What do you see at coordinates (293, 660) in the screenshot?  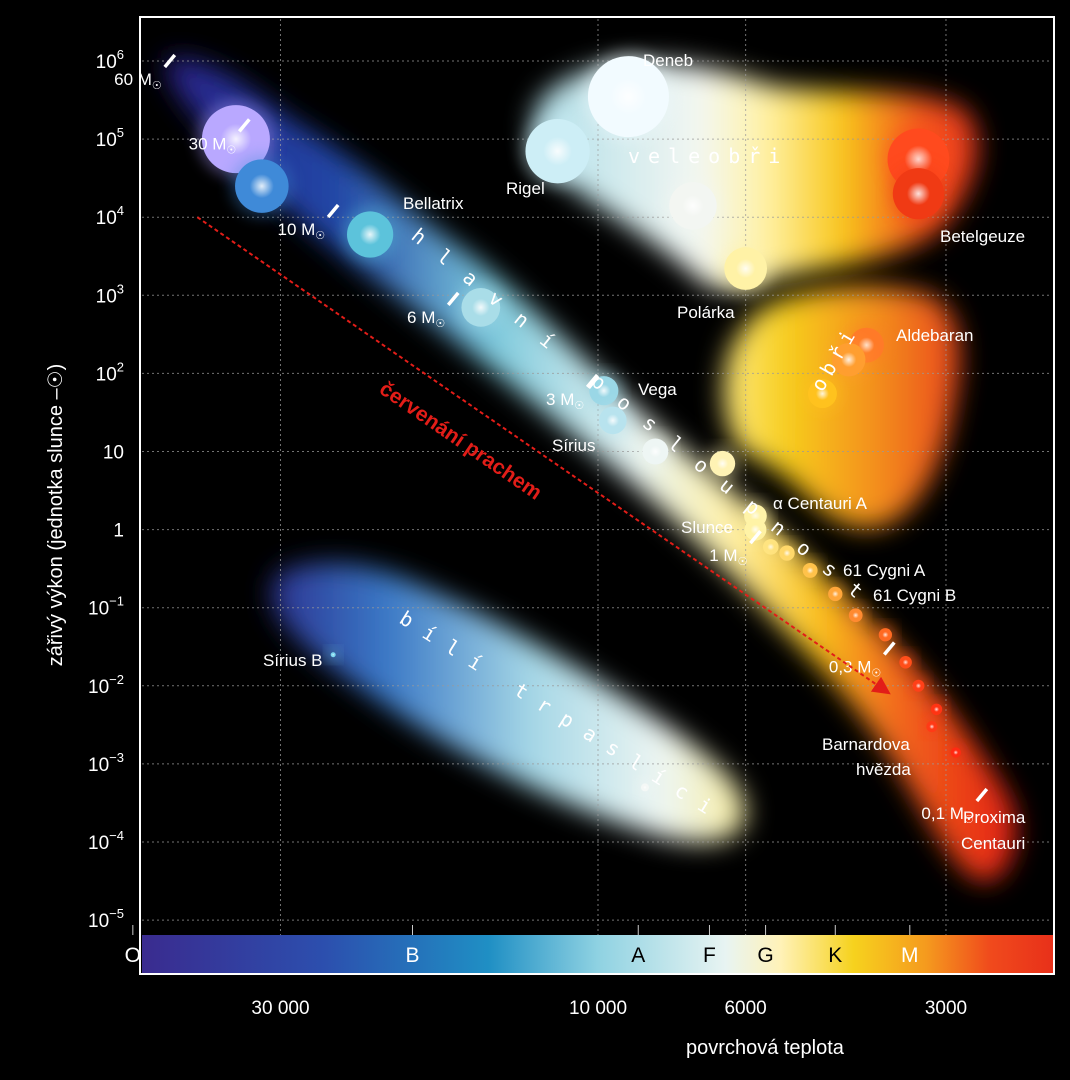 I see `label-sirius-b: Sírius B` at bounding box center [293, 660].